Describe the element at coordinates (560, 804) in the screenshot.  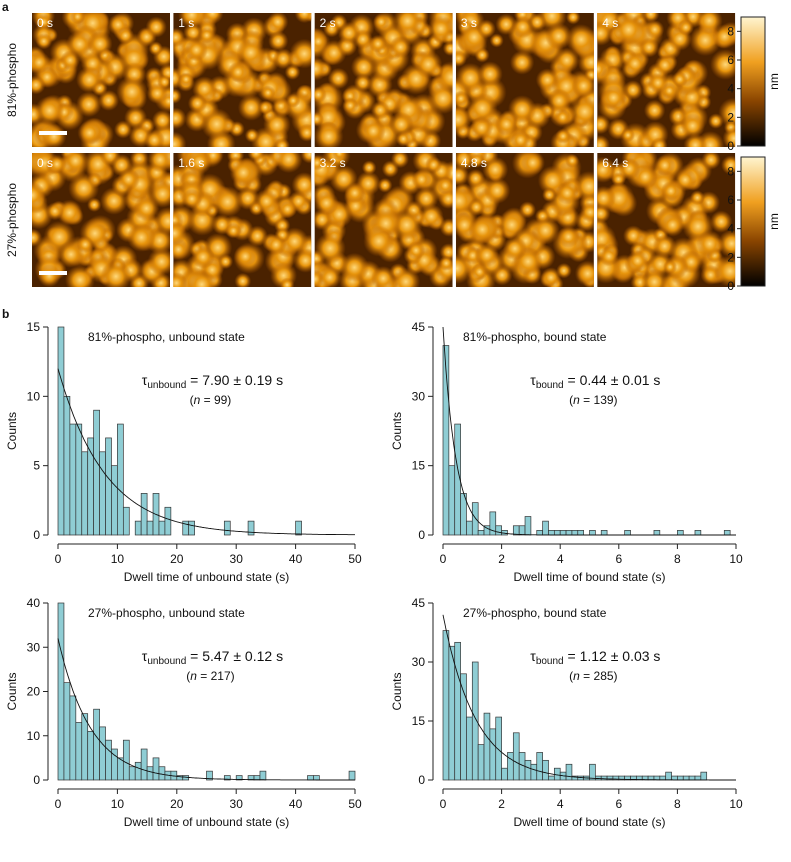
I see `x-tick-label: 4` at that location.